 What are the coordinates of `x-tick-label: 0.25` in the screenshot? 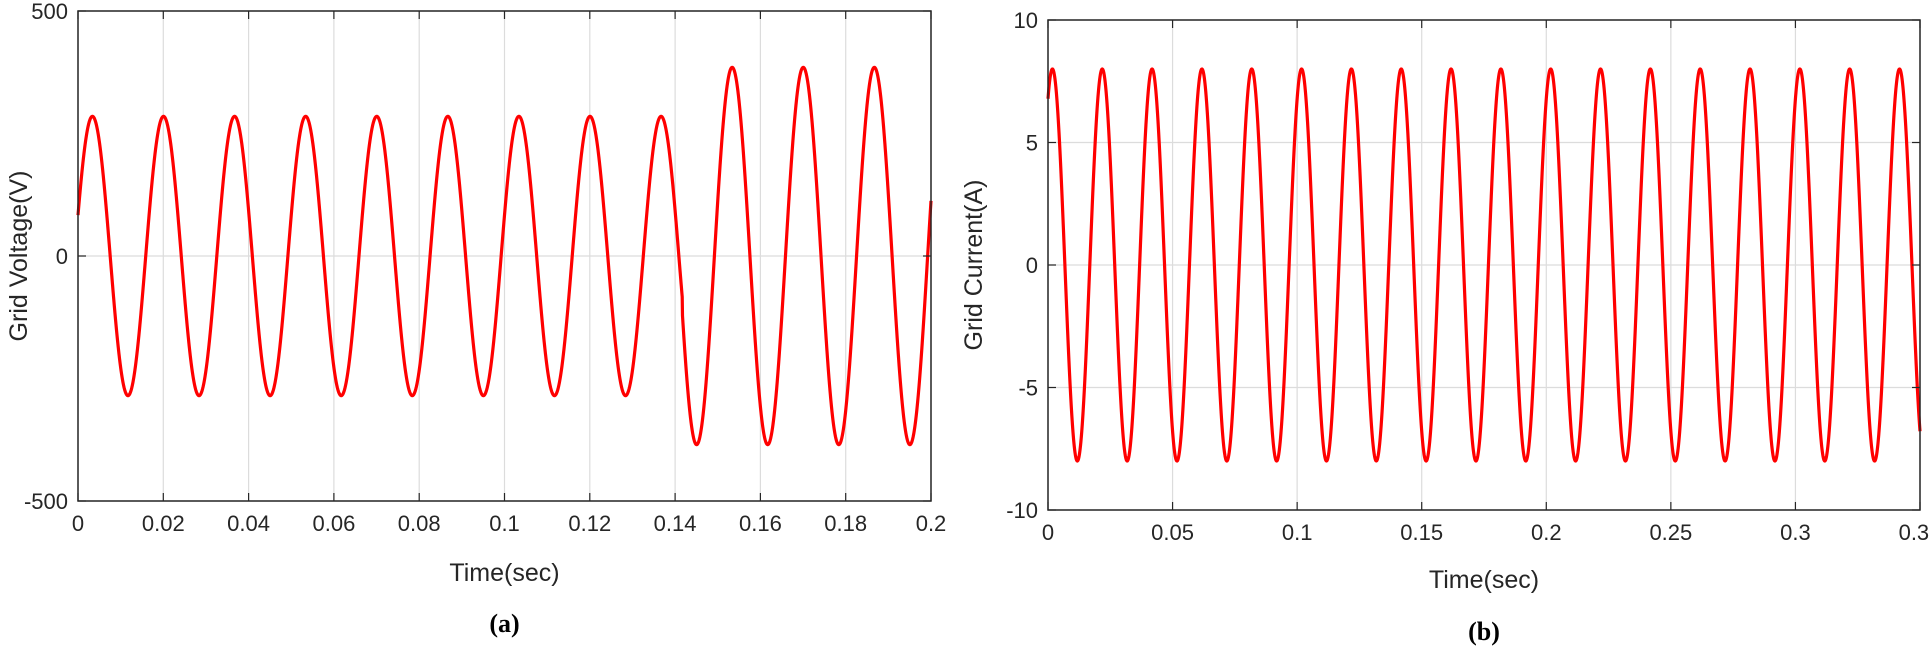 It's located at (1670, 532).